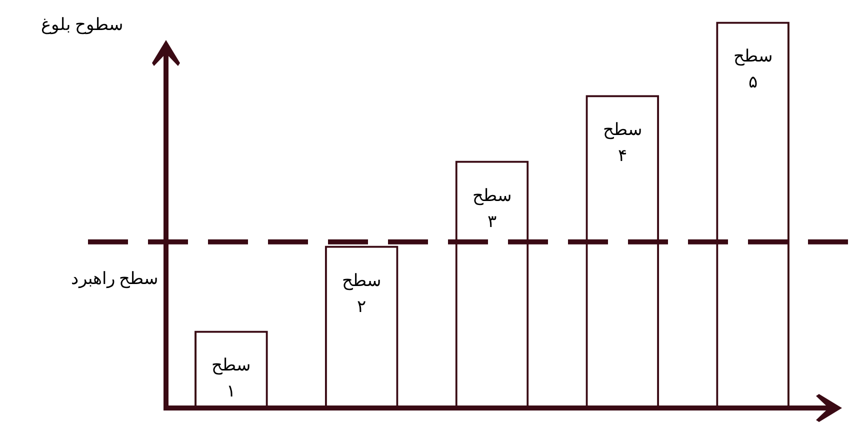  What do you see at coordinates (81, 25) in the screenshot?
I see `y-axis-title: سطوح بلوغ` at bounding box center [81, 25].